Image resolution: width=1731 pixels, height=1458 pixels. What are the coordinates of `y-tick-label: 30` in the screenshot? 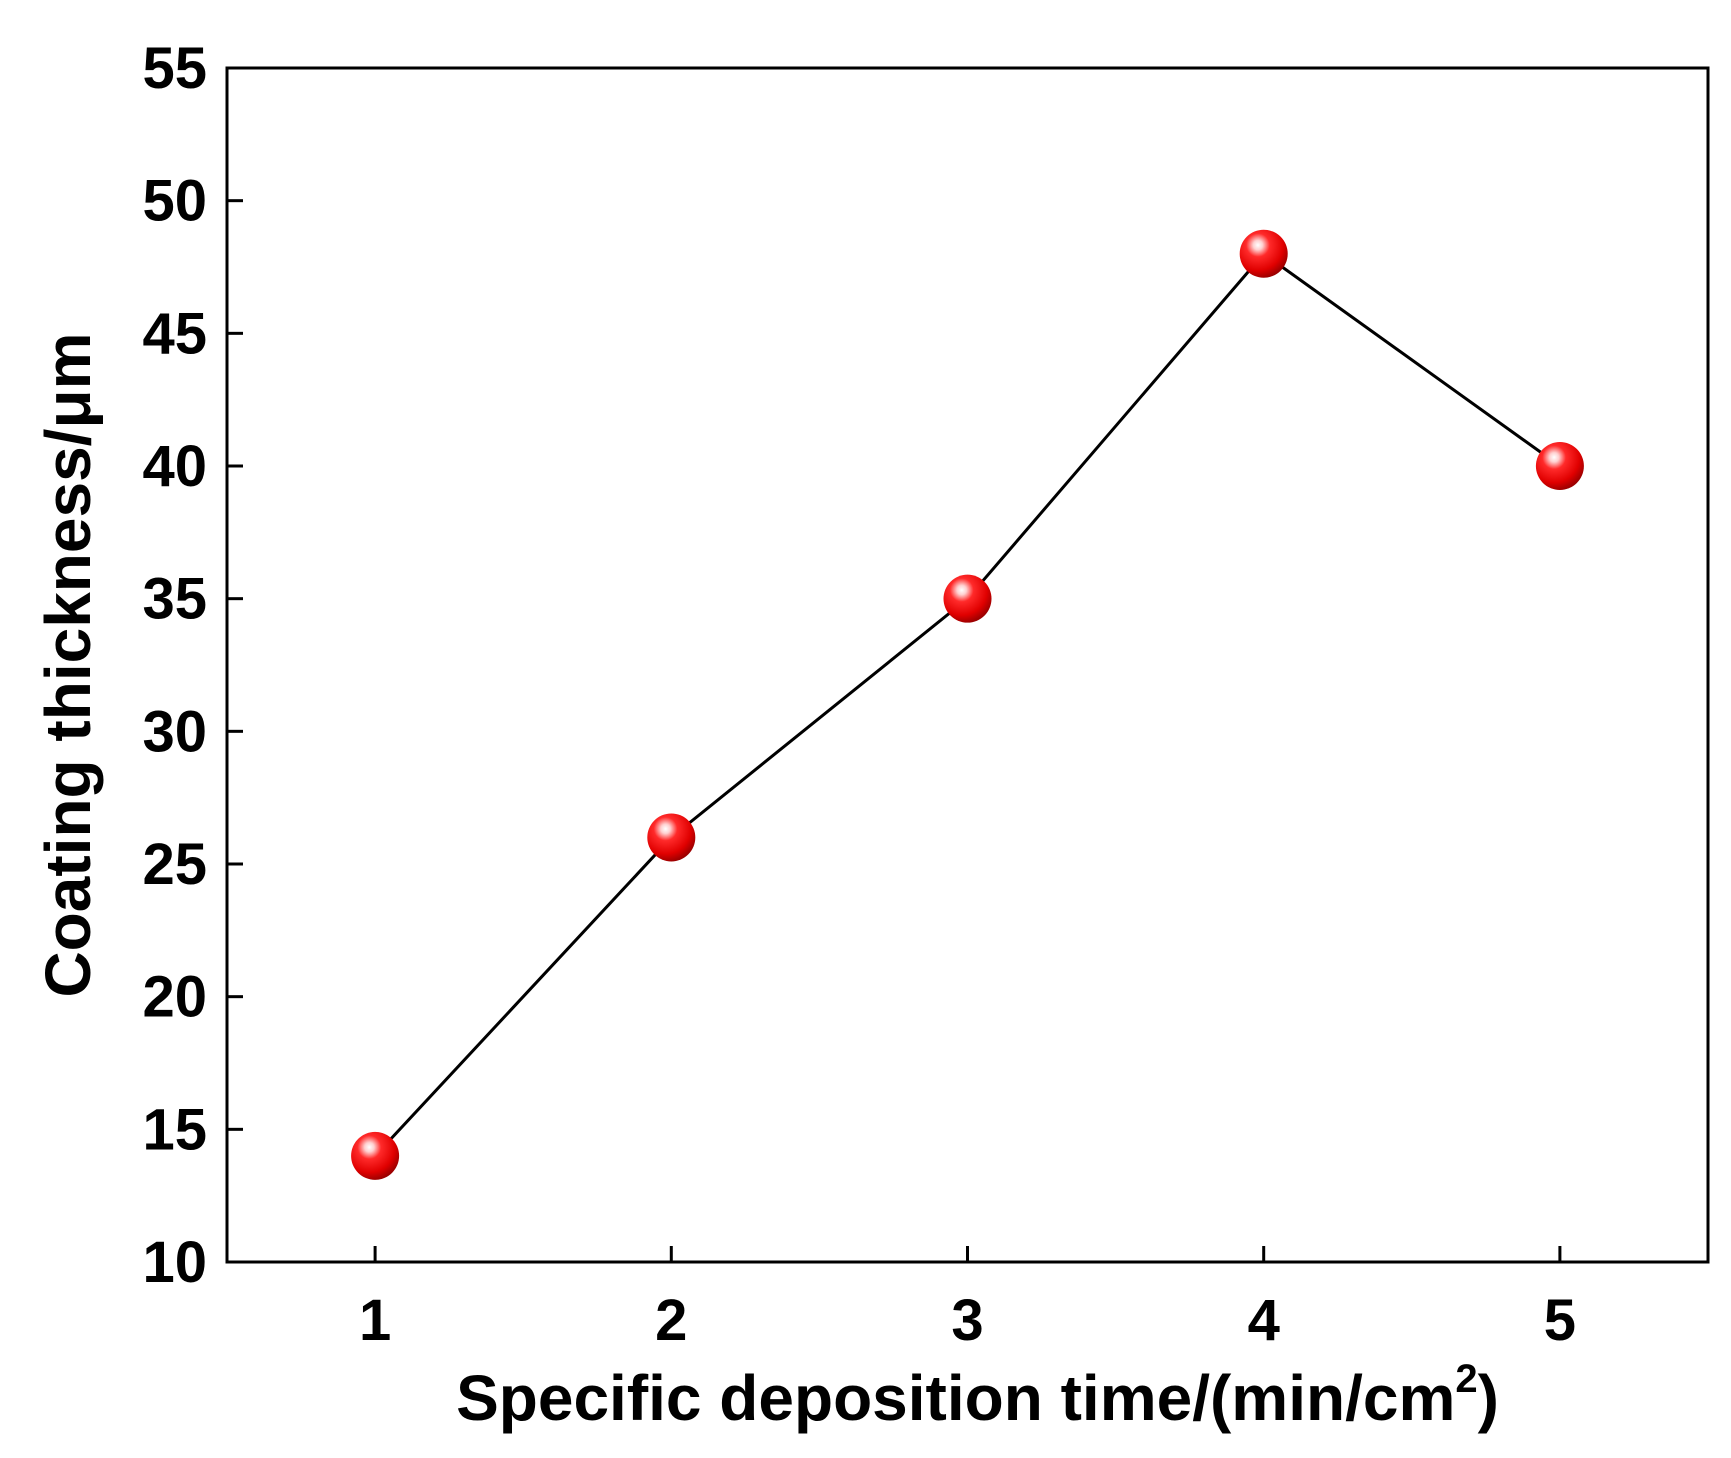 It's located at (174, 731).